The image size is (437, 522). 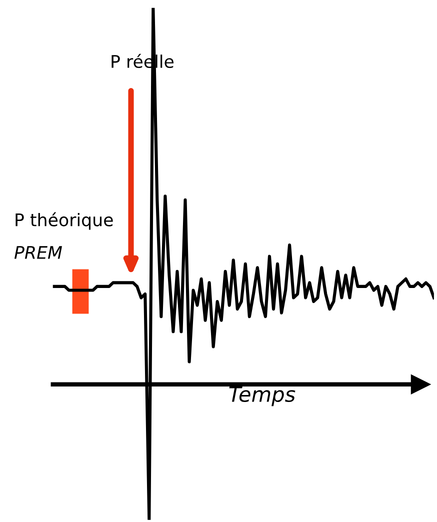 What do you see at coordinates (262, 396) in the screenshot?
I see `x-axis-title: Temps` at bounding box center [262, 396].